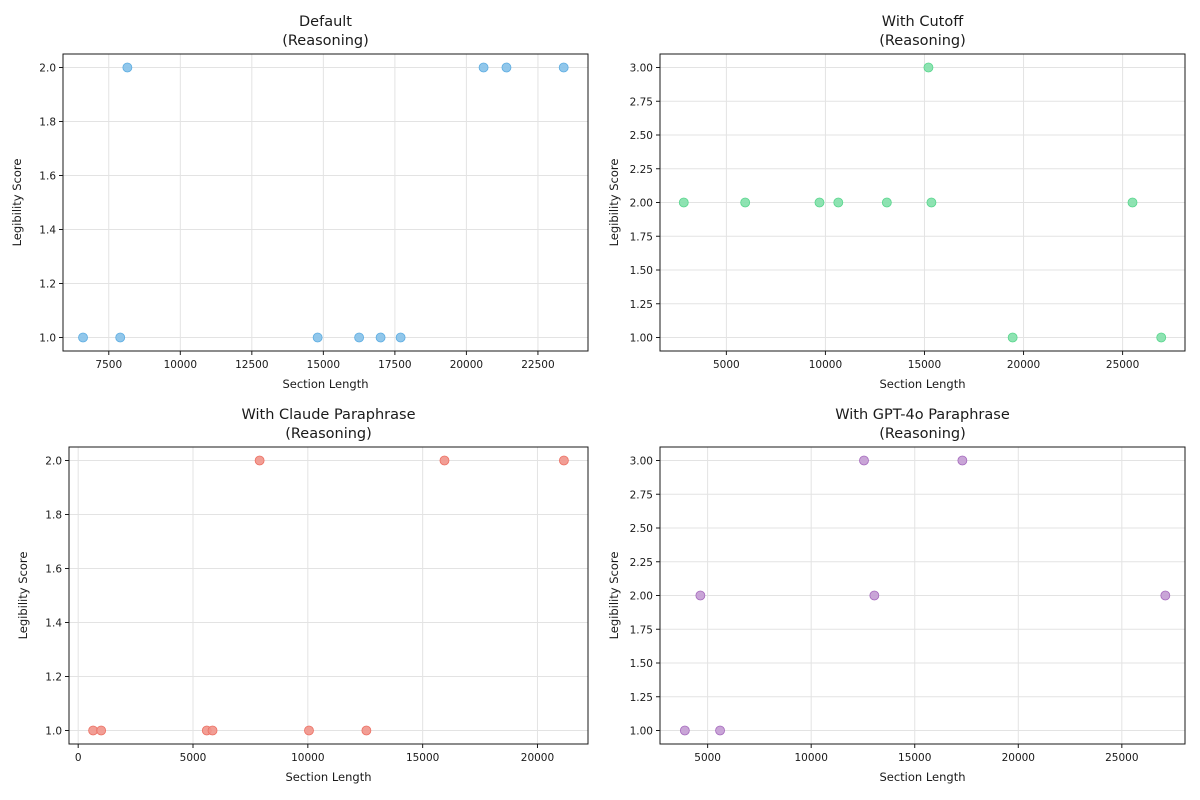 The height and width of the screenshot is (800, 1200). What do you see at coordinates (537, 365) in the screenshot?
I see `x-tick-label: 22500` at bounding box center [537, 365].